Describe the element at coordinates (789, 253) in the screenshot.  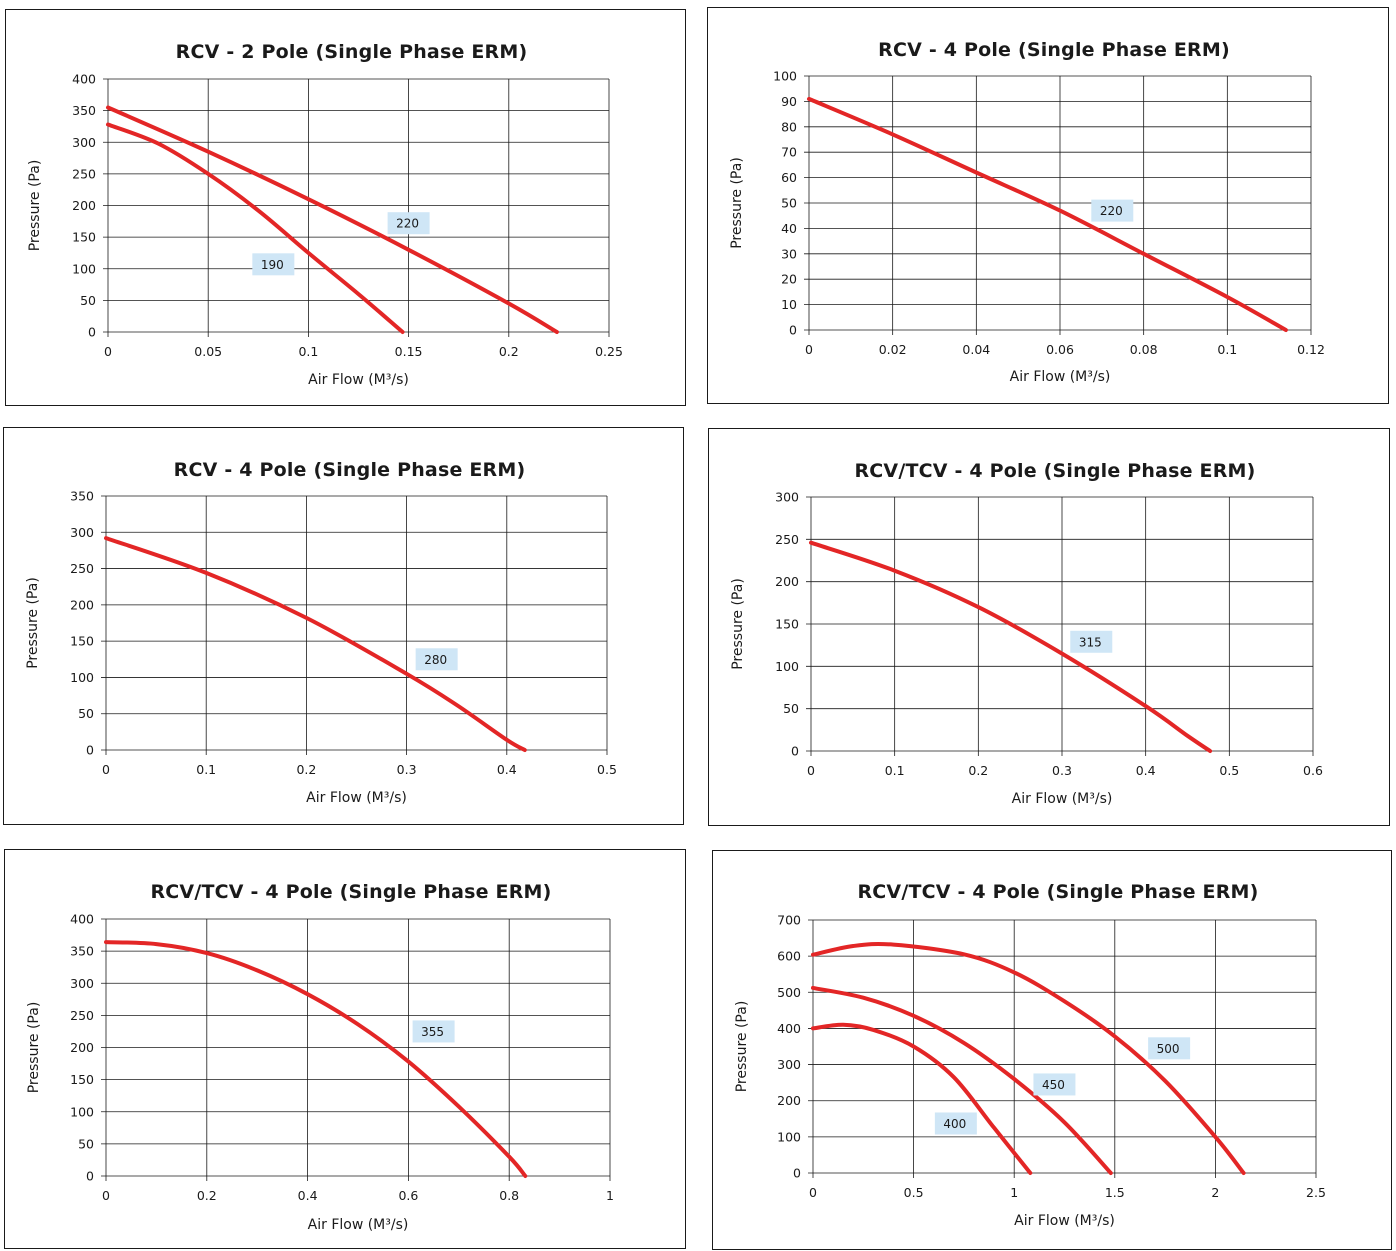
I see `y-tick-label: 30` at that location.